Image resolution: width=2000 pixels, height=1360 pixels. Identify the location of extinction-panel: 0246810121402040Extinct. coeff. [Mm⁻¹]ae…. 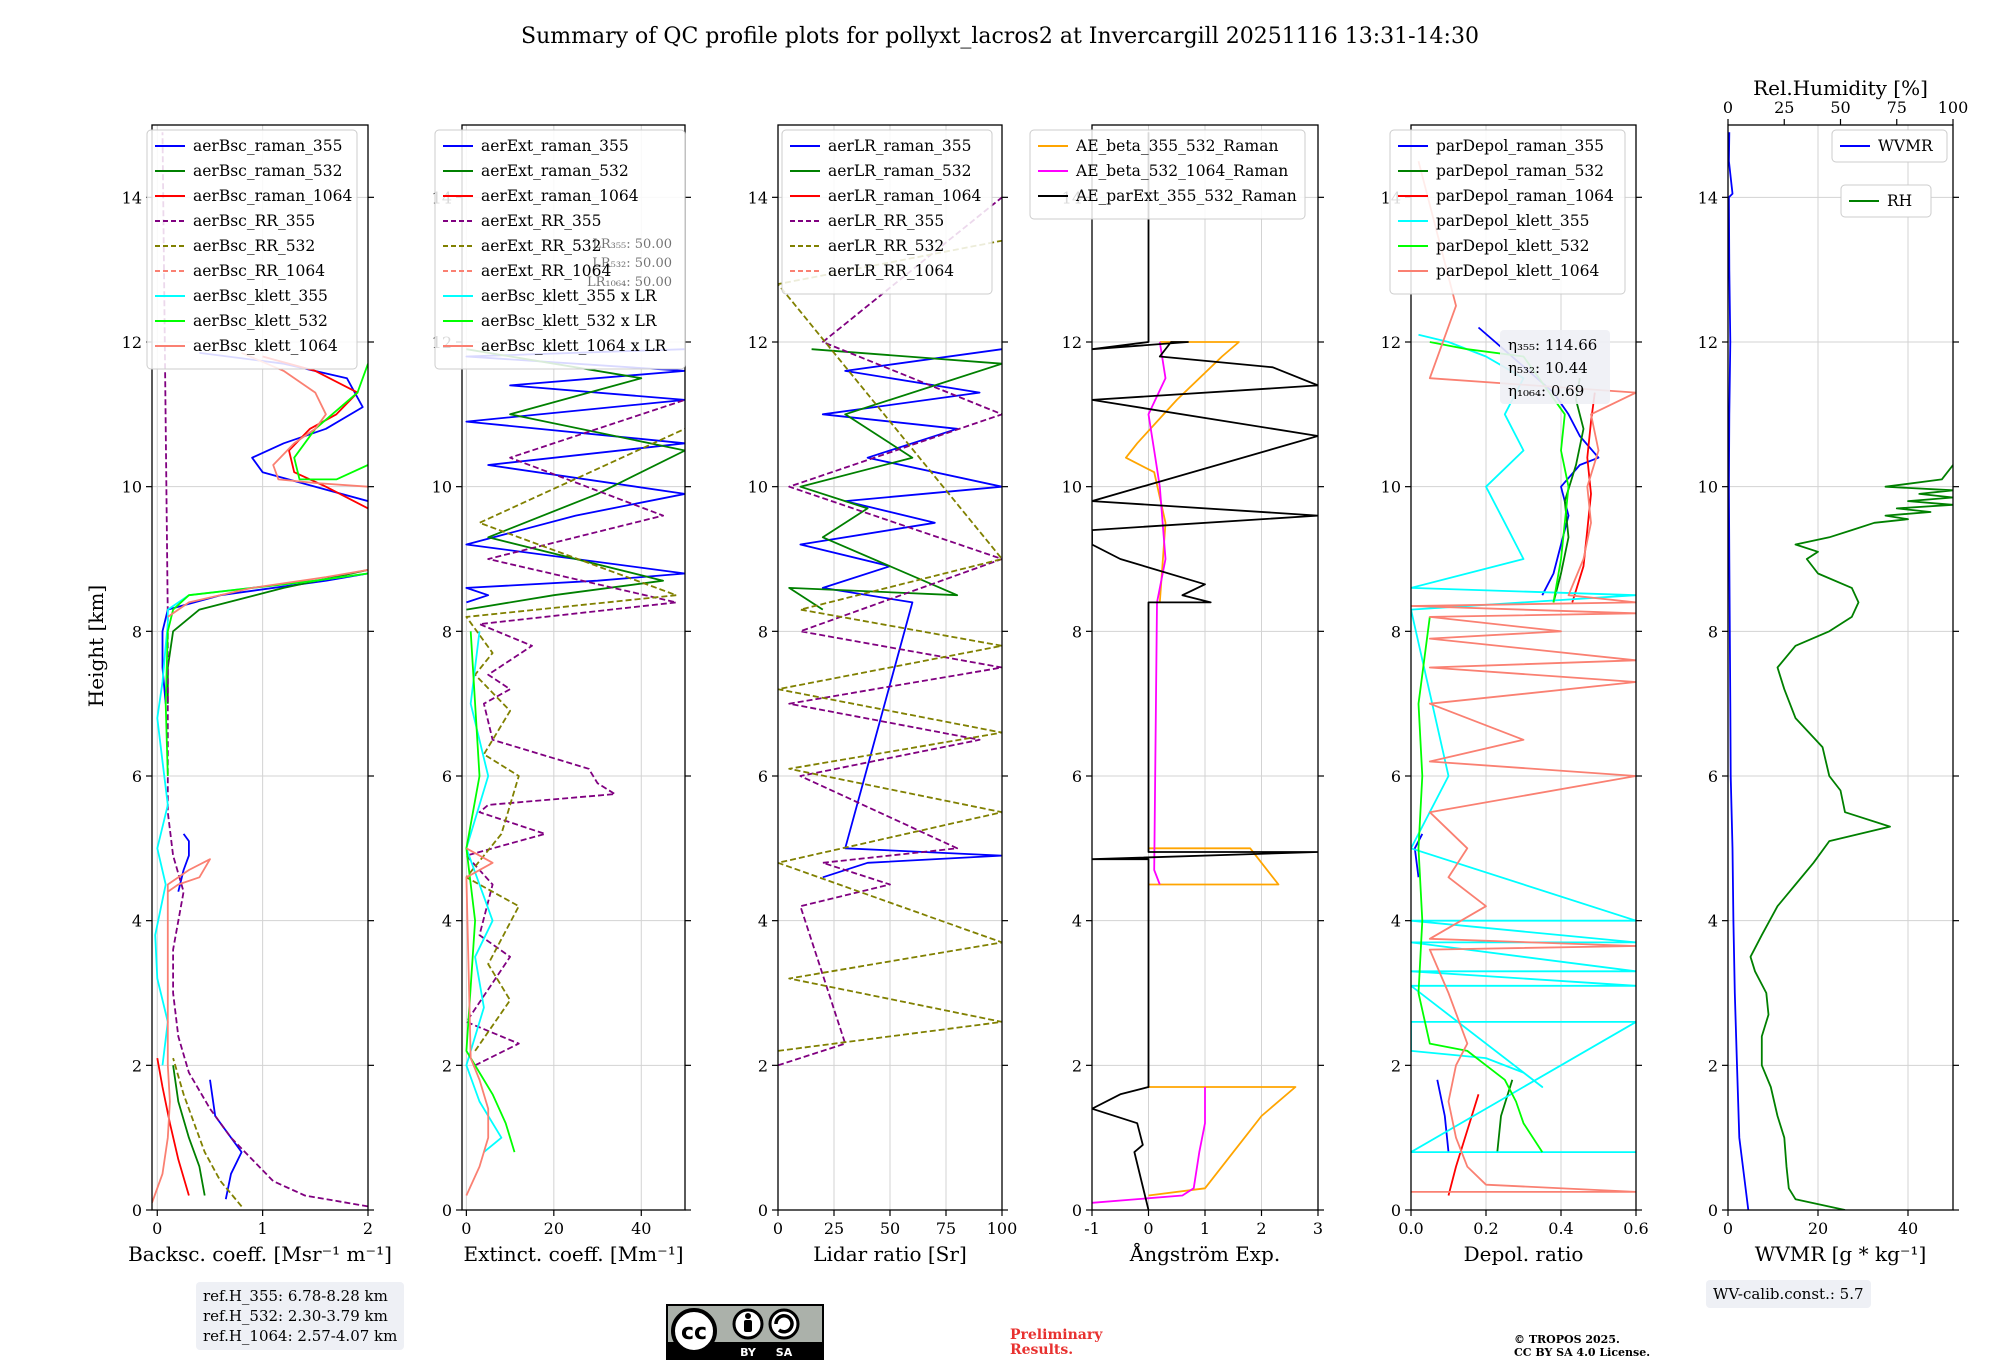
(561, 695).